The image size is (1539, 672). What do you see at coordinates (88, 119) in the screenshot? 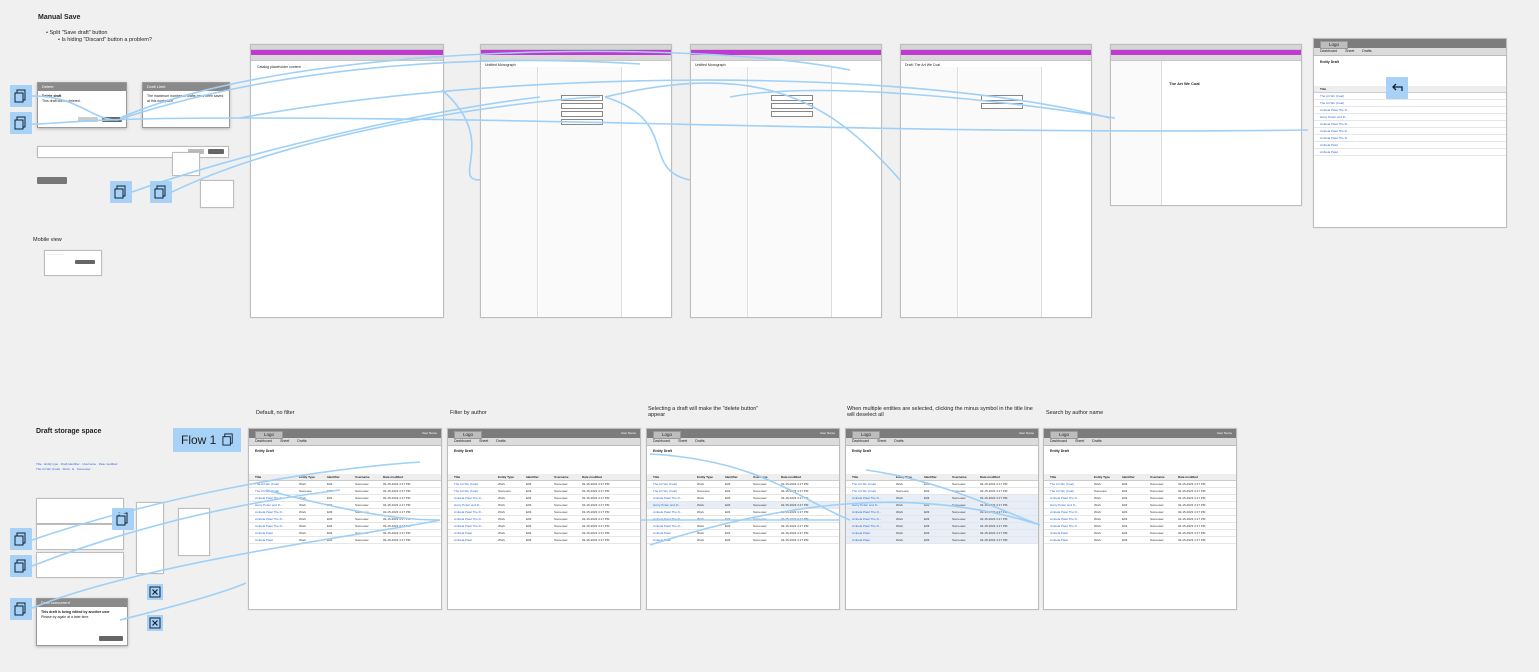
I see `delete-modal-cancel` at bounding box center [88, 119].